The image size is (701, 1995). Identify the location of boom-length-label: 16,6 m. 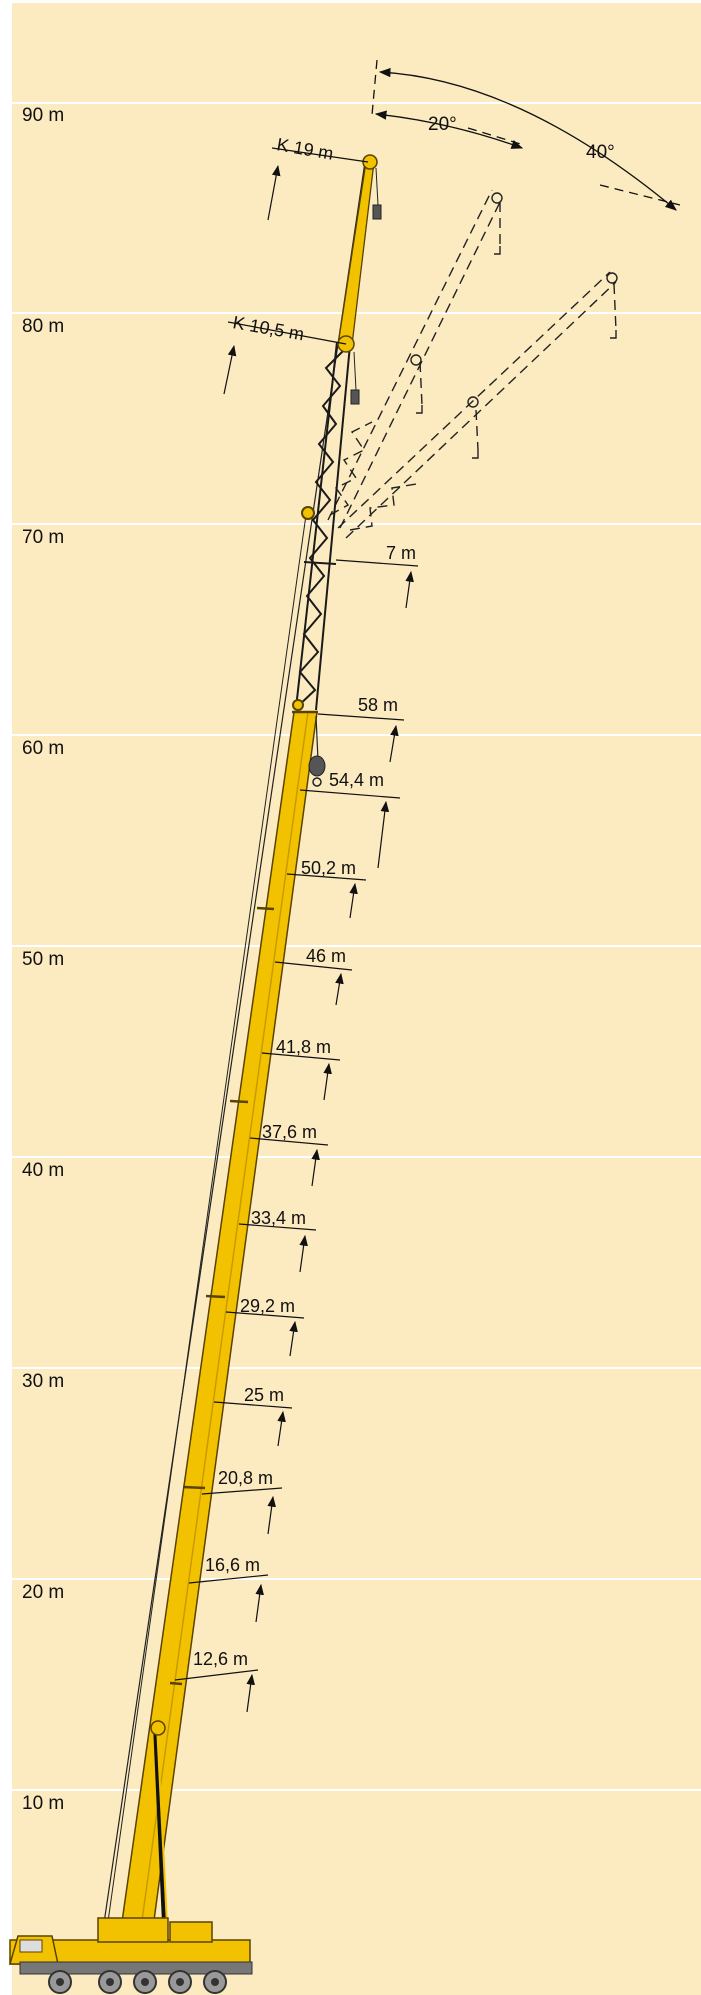
(232, 1565).